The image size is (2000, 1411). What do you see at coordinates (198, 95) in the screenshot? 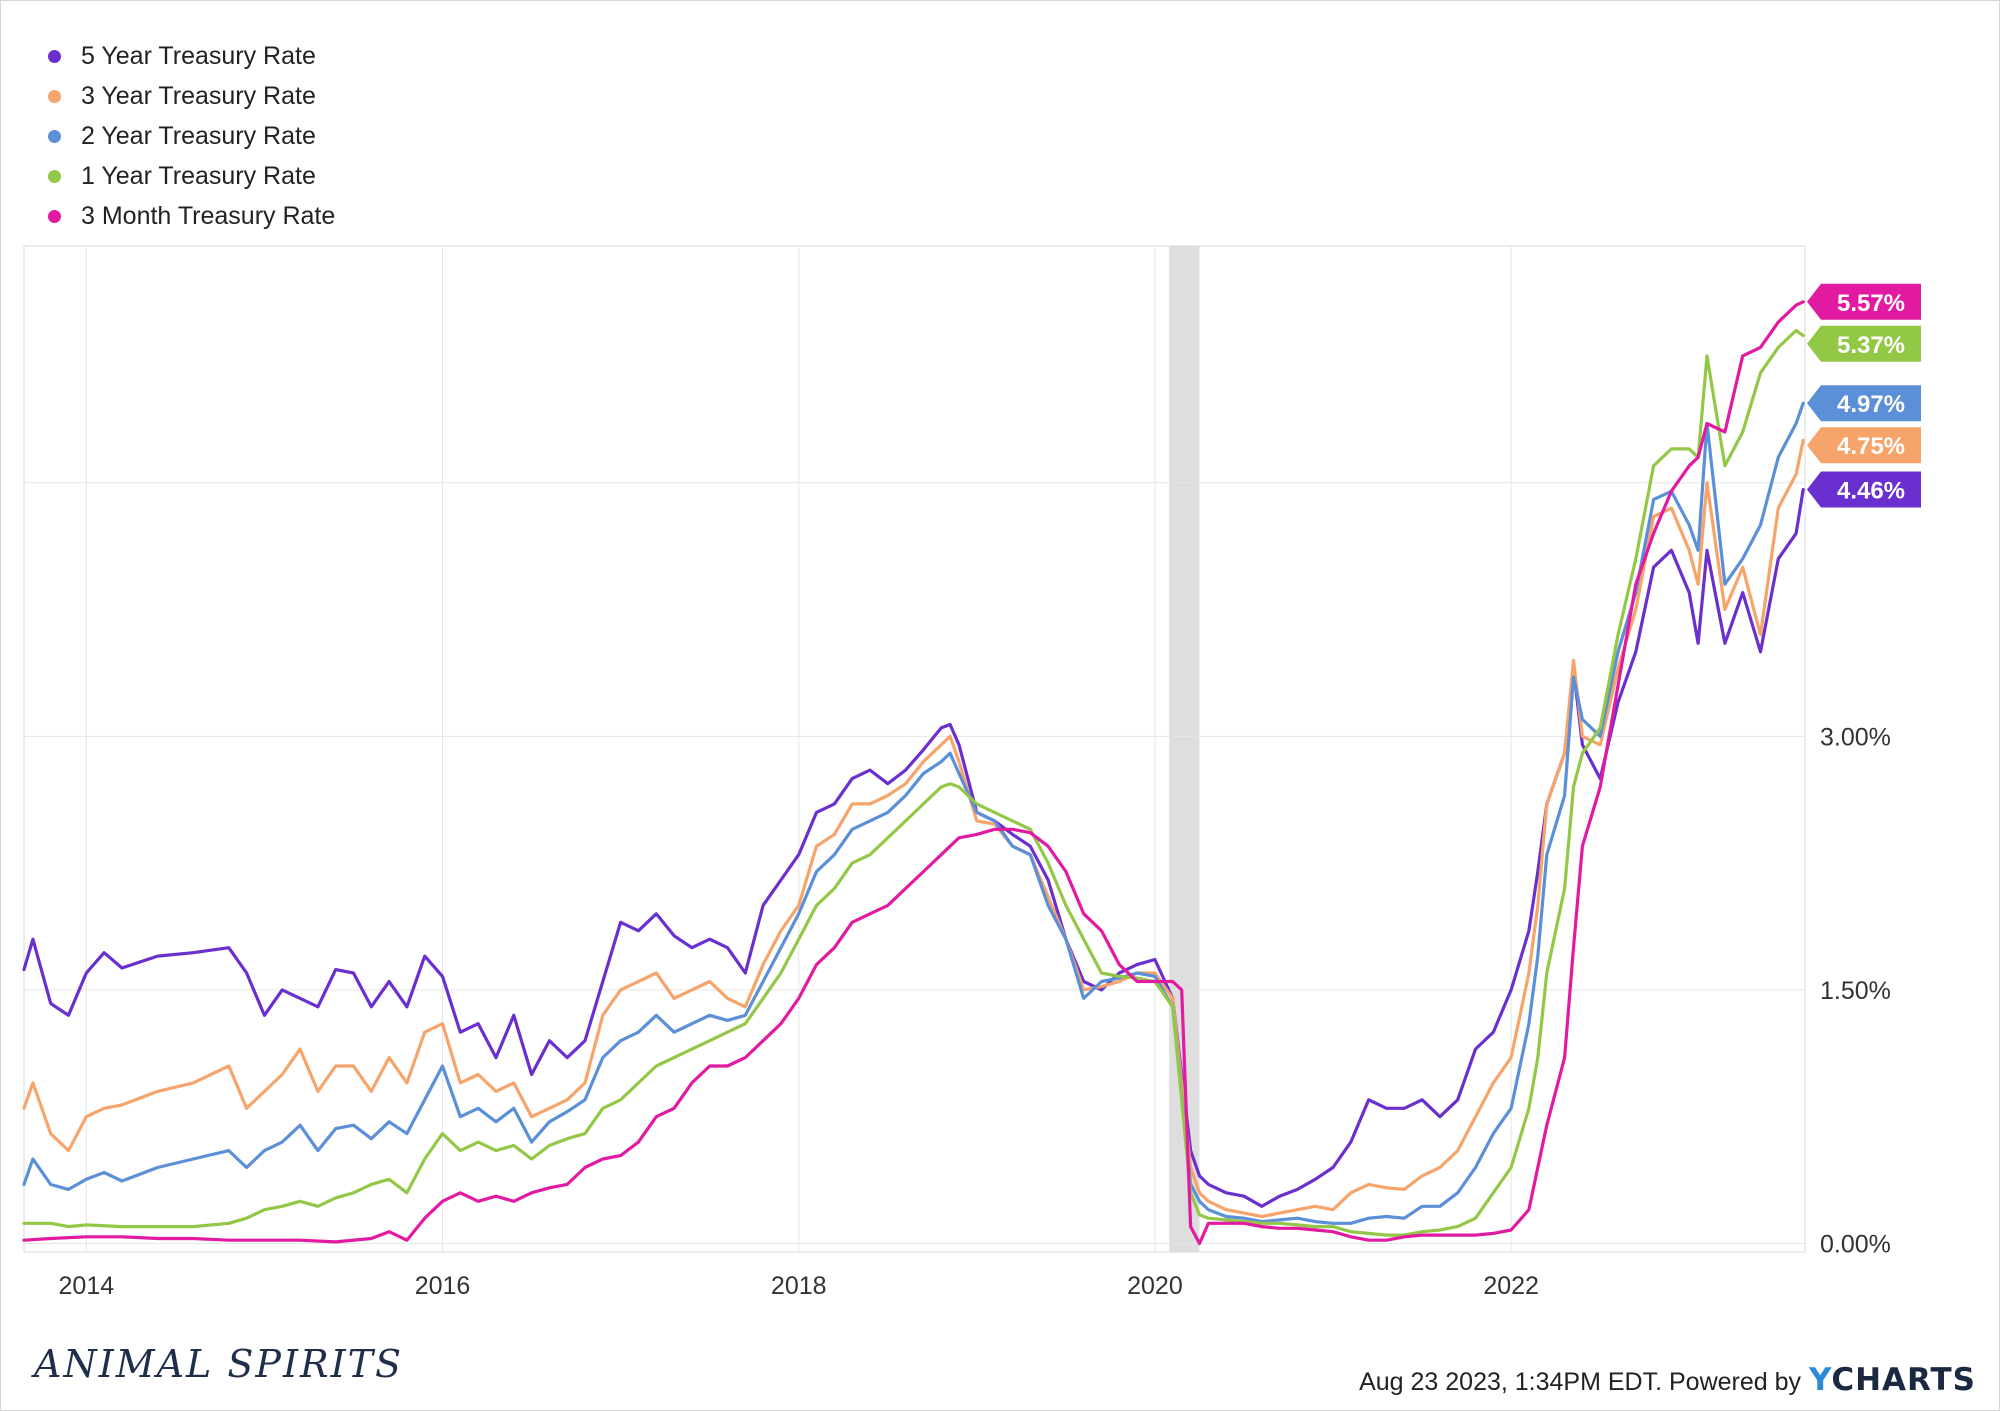
I see `legend-label: 3 Year Treasury Rate` at bounding box center [198, 95].